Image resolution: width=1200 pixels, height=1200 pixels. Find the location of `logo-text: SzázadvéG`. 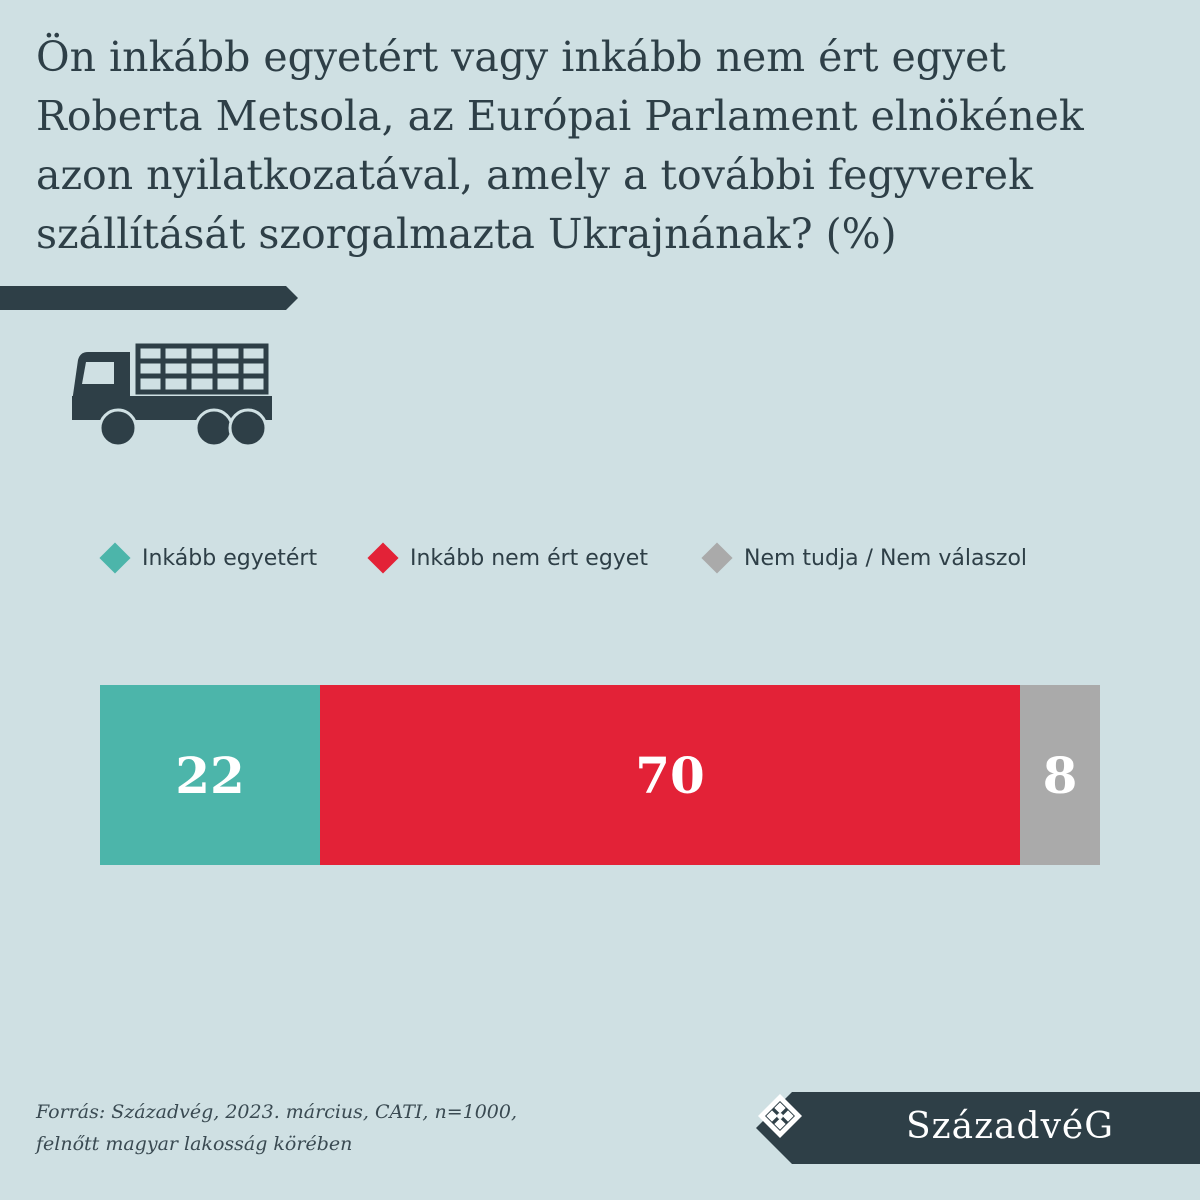

logo-text: SzázadvéG is located at coordinates (1010, 1126).